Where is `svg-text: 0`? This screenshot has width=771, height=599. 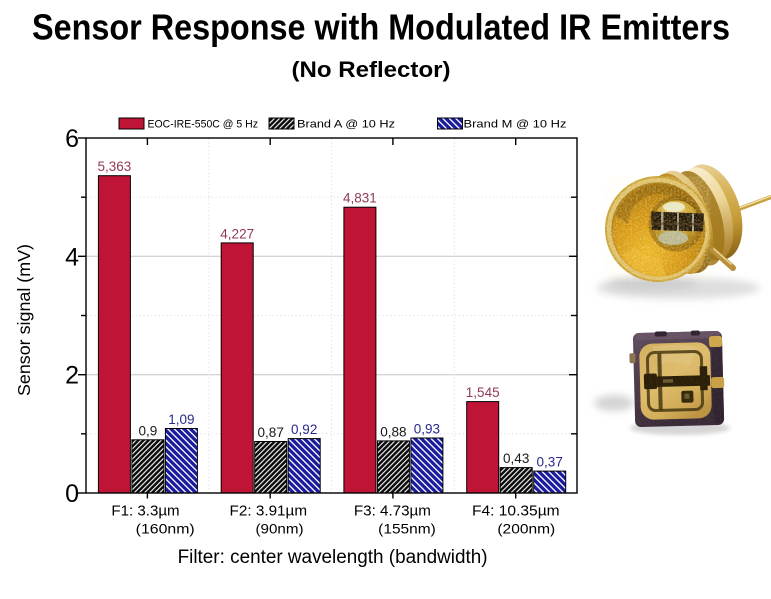 svg-text: 0 is located at coordinates (72, 494).